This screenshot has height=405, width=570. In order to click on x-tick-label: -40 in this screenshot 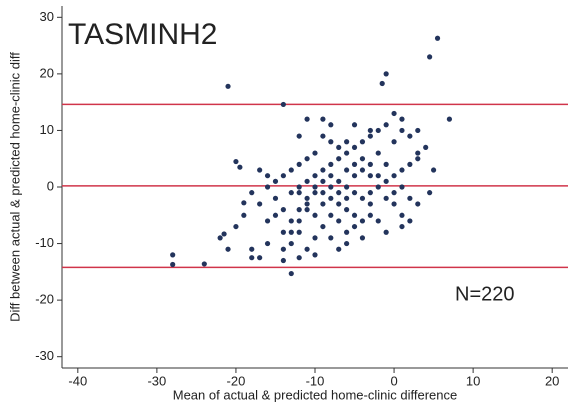, I will do `click(77, 380)`.